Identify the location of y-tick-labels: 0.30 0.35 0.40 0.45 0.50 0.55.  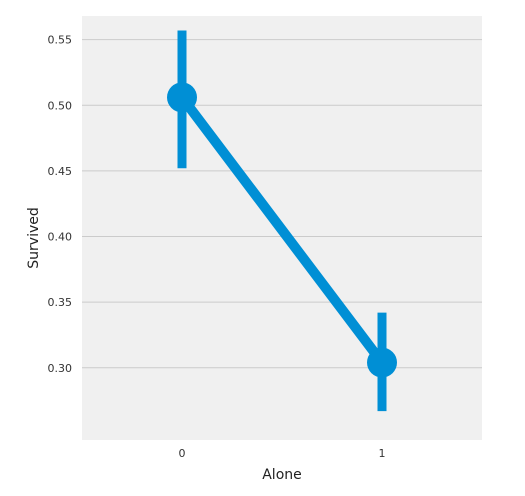
(60, 204).